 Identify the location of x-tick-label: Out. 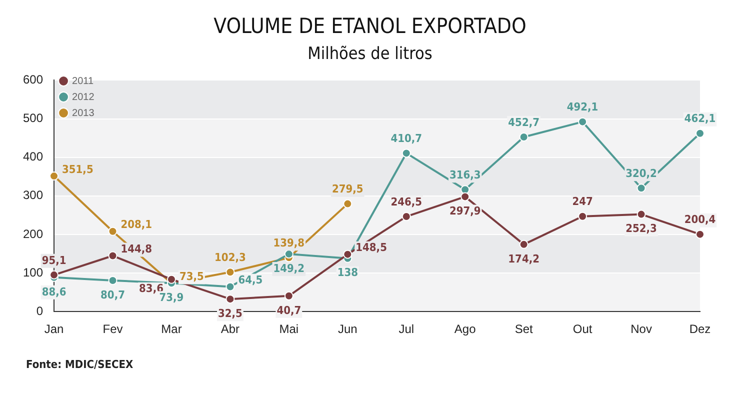
(582, 329).